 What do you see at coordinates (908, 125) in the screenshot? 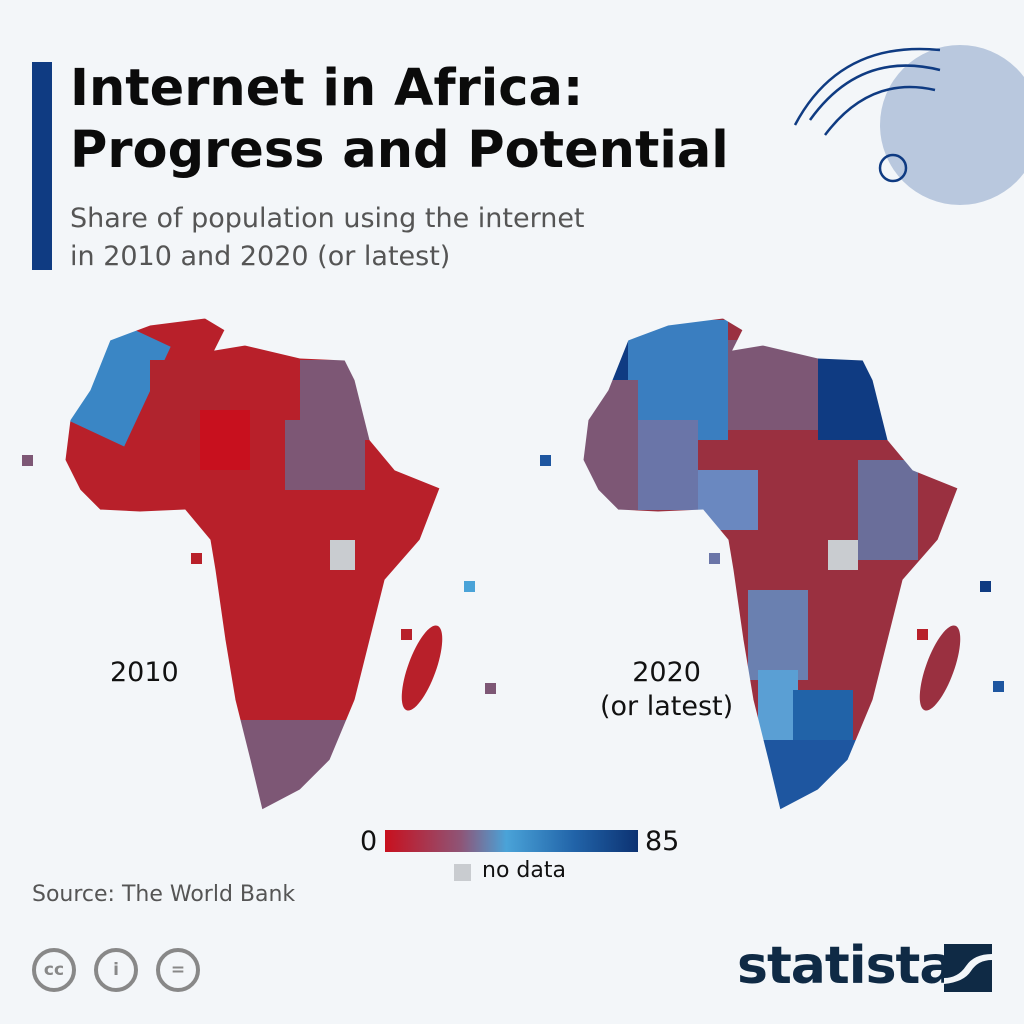
I see `wifi-decoration-icon` at bounding box center [908, 125].